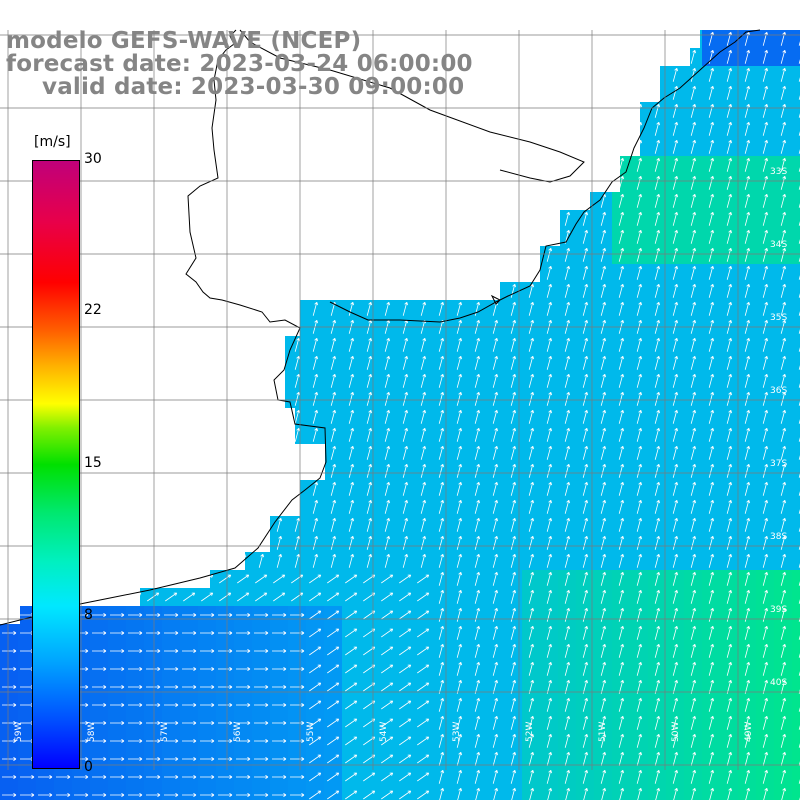 This screenshot has width=800, height=800. What do you see at coordinates (779, 391) in the screenshot?
I see `lat-label: 36S` at bounding box center [779, 391].